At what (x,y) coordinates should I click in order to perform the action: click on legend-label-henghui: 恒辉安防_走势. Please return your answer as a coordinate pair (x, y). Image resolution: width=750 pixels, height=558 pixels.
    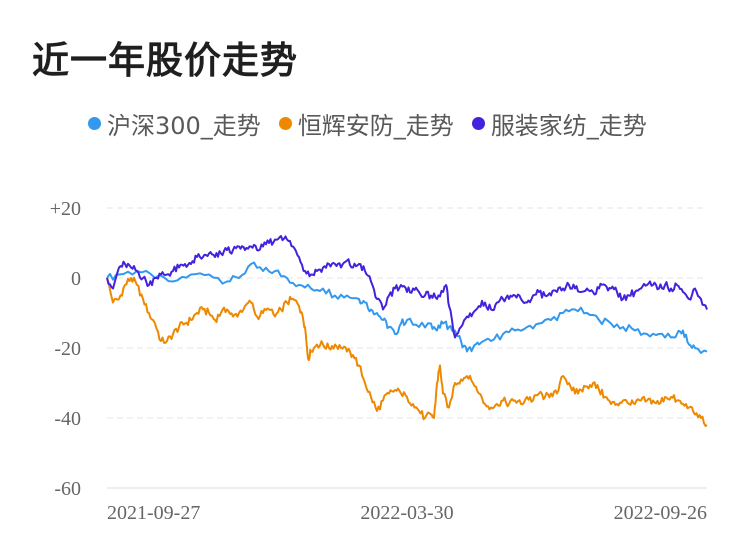
    Looking at the image, I should click on (375, 126).